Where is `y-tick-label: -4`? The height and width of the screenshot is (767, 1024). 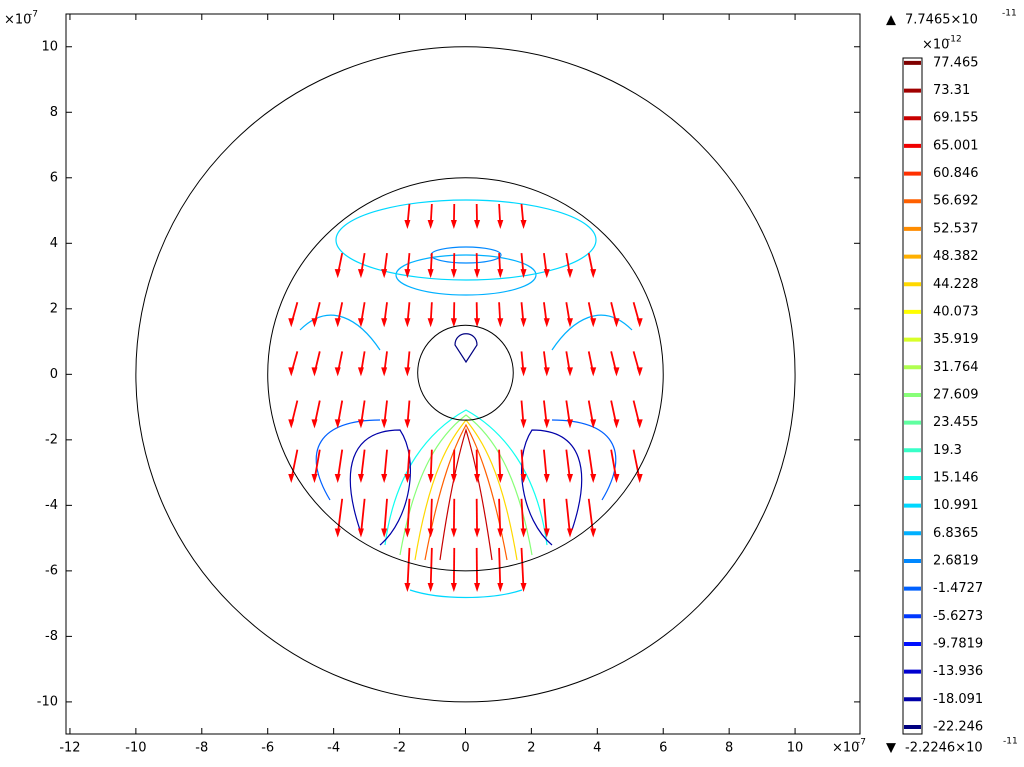
y-tick-label: -4 is located at coordinates (51, 505).